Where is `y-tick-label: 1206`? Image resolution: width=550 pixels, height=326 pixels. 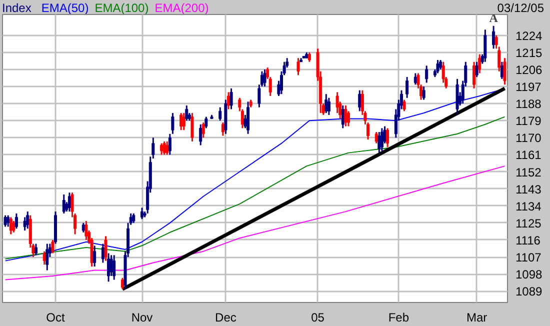 y-tick-label: 1206 is located at coordinates (529, 69).